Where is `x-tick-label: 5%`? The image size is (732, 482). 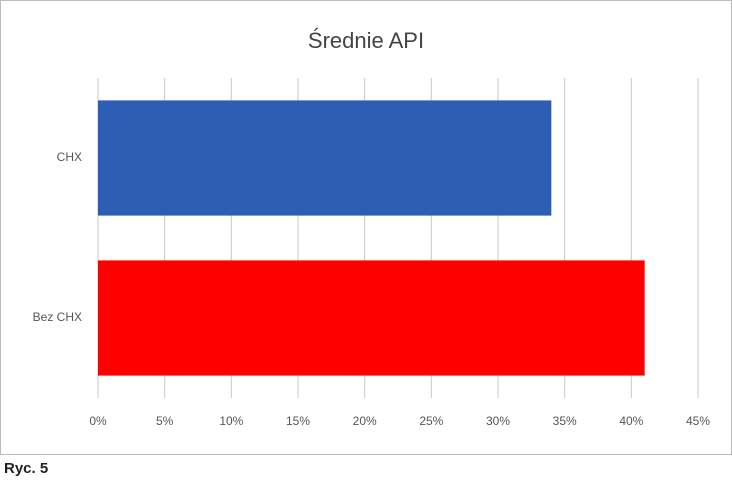 x-tick-label: 5% is located at coordinates (165, 421).